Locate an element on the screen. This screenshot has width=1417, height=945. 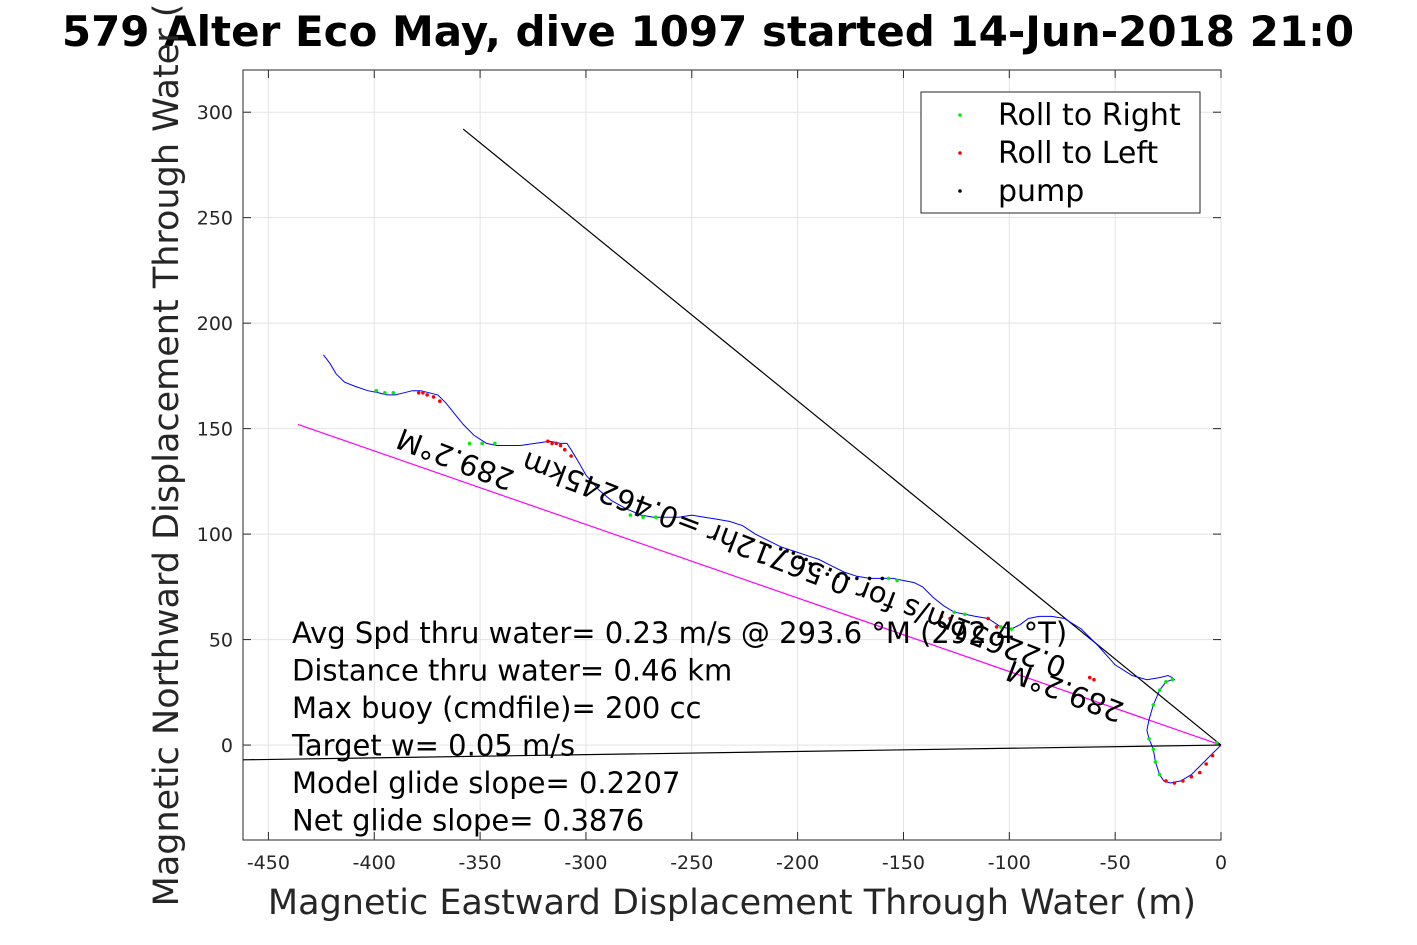
summary-line: Max buoy (cmdfile)= 200 cc is located at coordinates (496, 708).